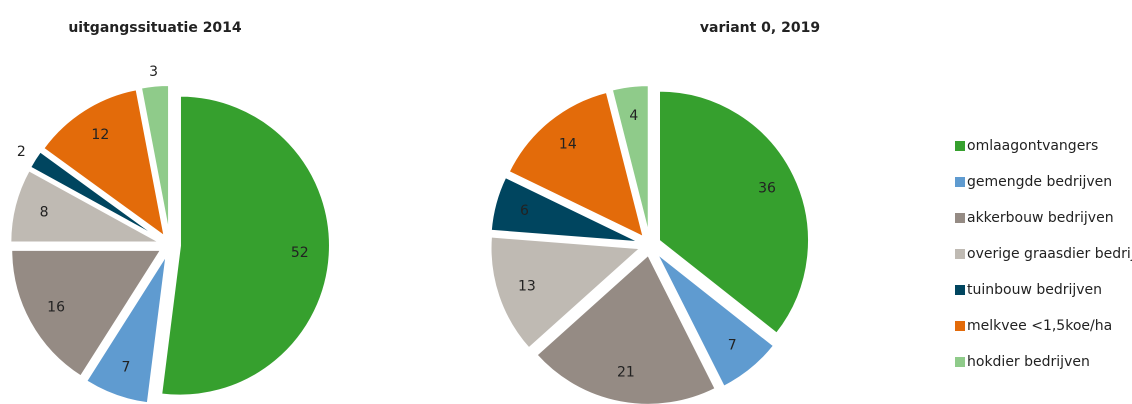  Describe the element at coordinates (1034, 290) in the screenshot. I see `legend-label: tuinbouw bedrijven` at that location.